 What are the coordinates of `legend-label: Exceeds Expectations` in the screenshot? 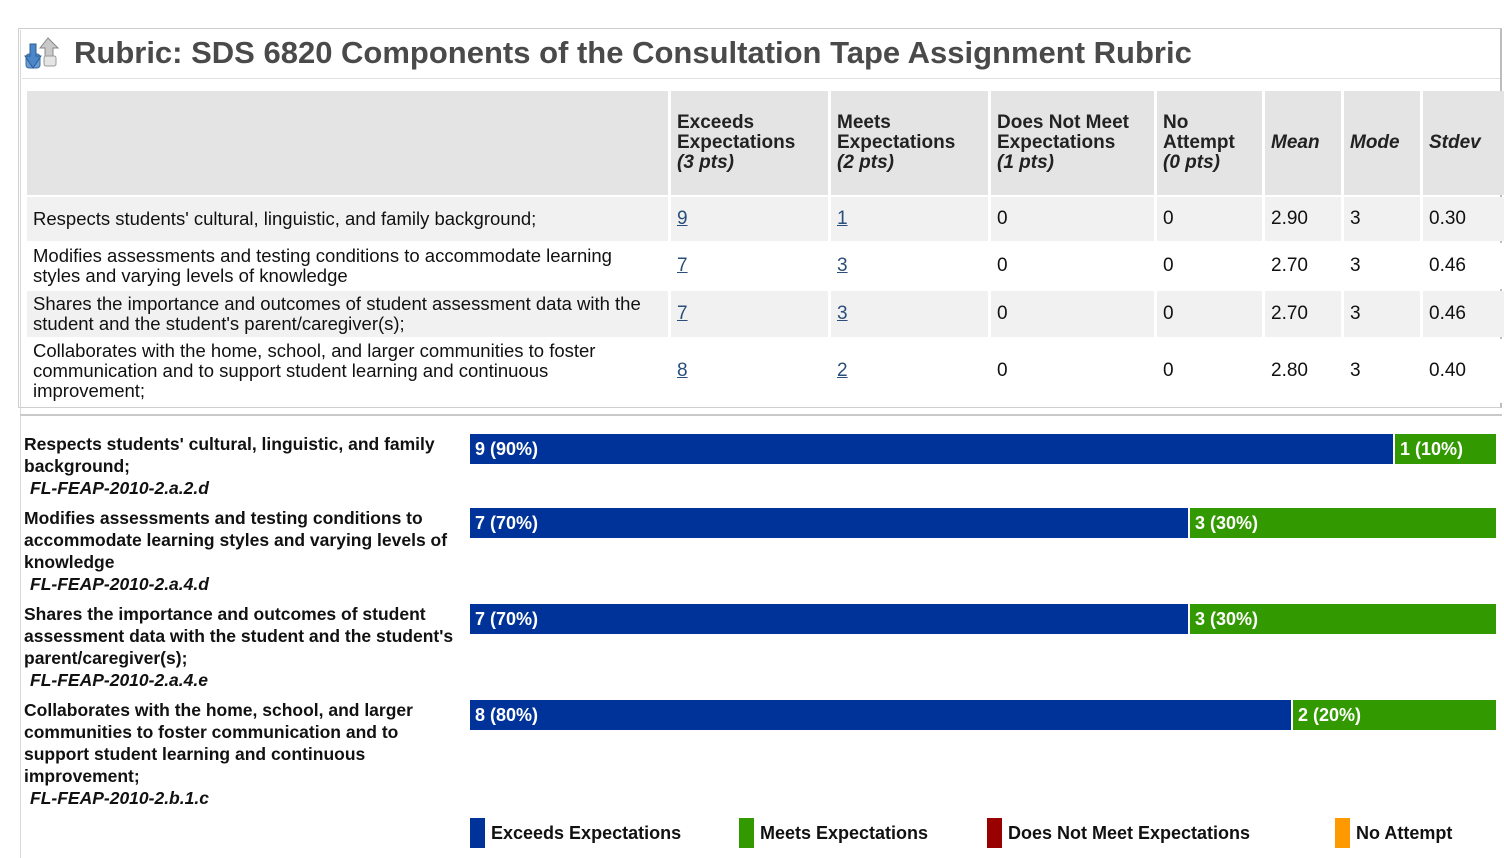 It's located at (586, 833).